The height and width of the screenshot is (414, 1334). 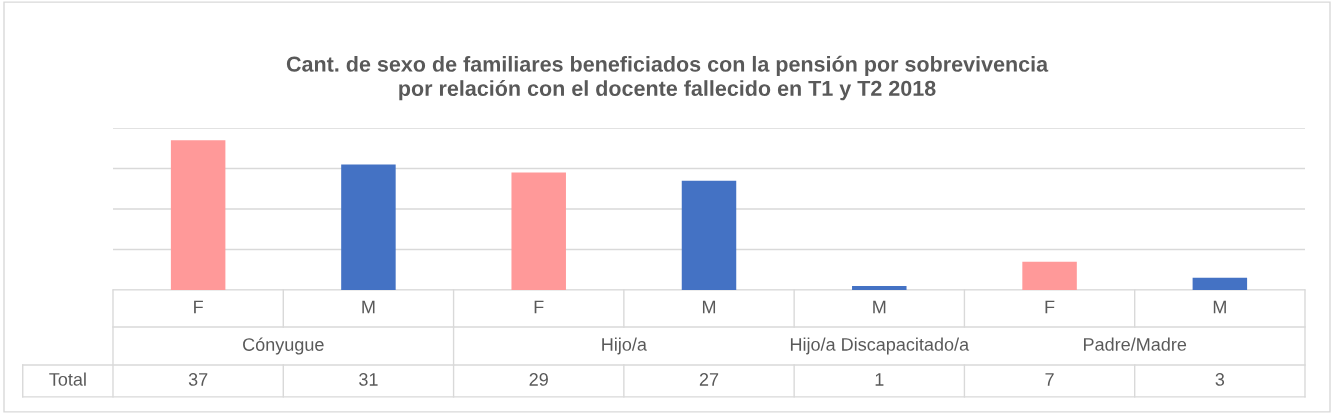 What do you see at coordinates (283, 346) in the screenshot?
I see `text: Cónyugue` at bounding box center [283, 346].